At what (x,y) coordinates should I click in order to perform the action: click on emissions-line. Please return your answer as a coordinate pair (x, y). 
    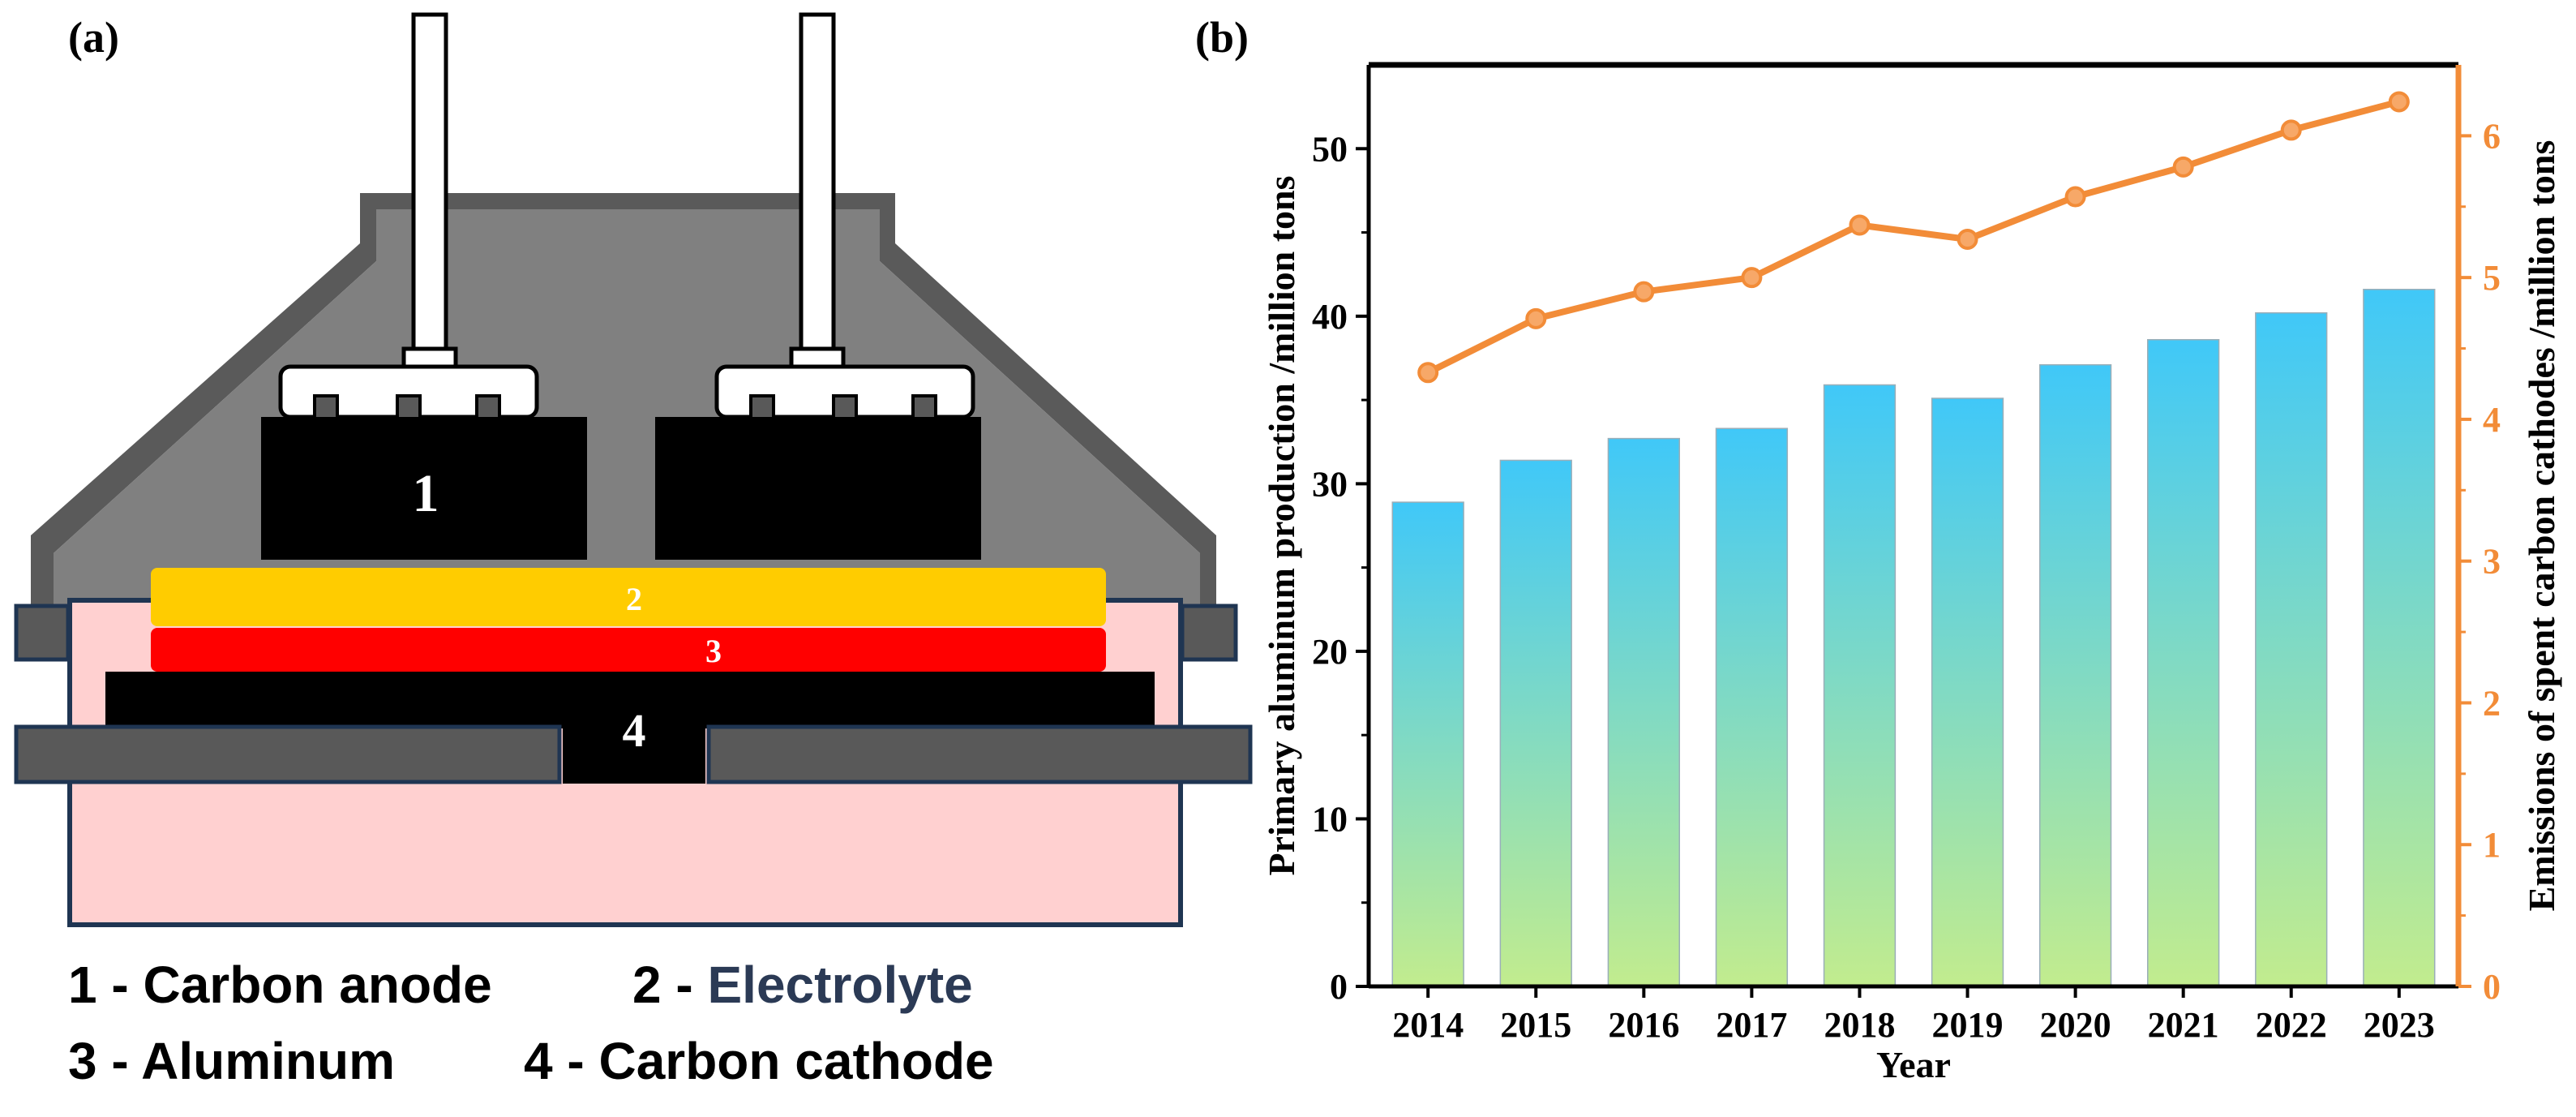
    Looking at the image, I should click on (1913, 237).